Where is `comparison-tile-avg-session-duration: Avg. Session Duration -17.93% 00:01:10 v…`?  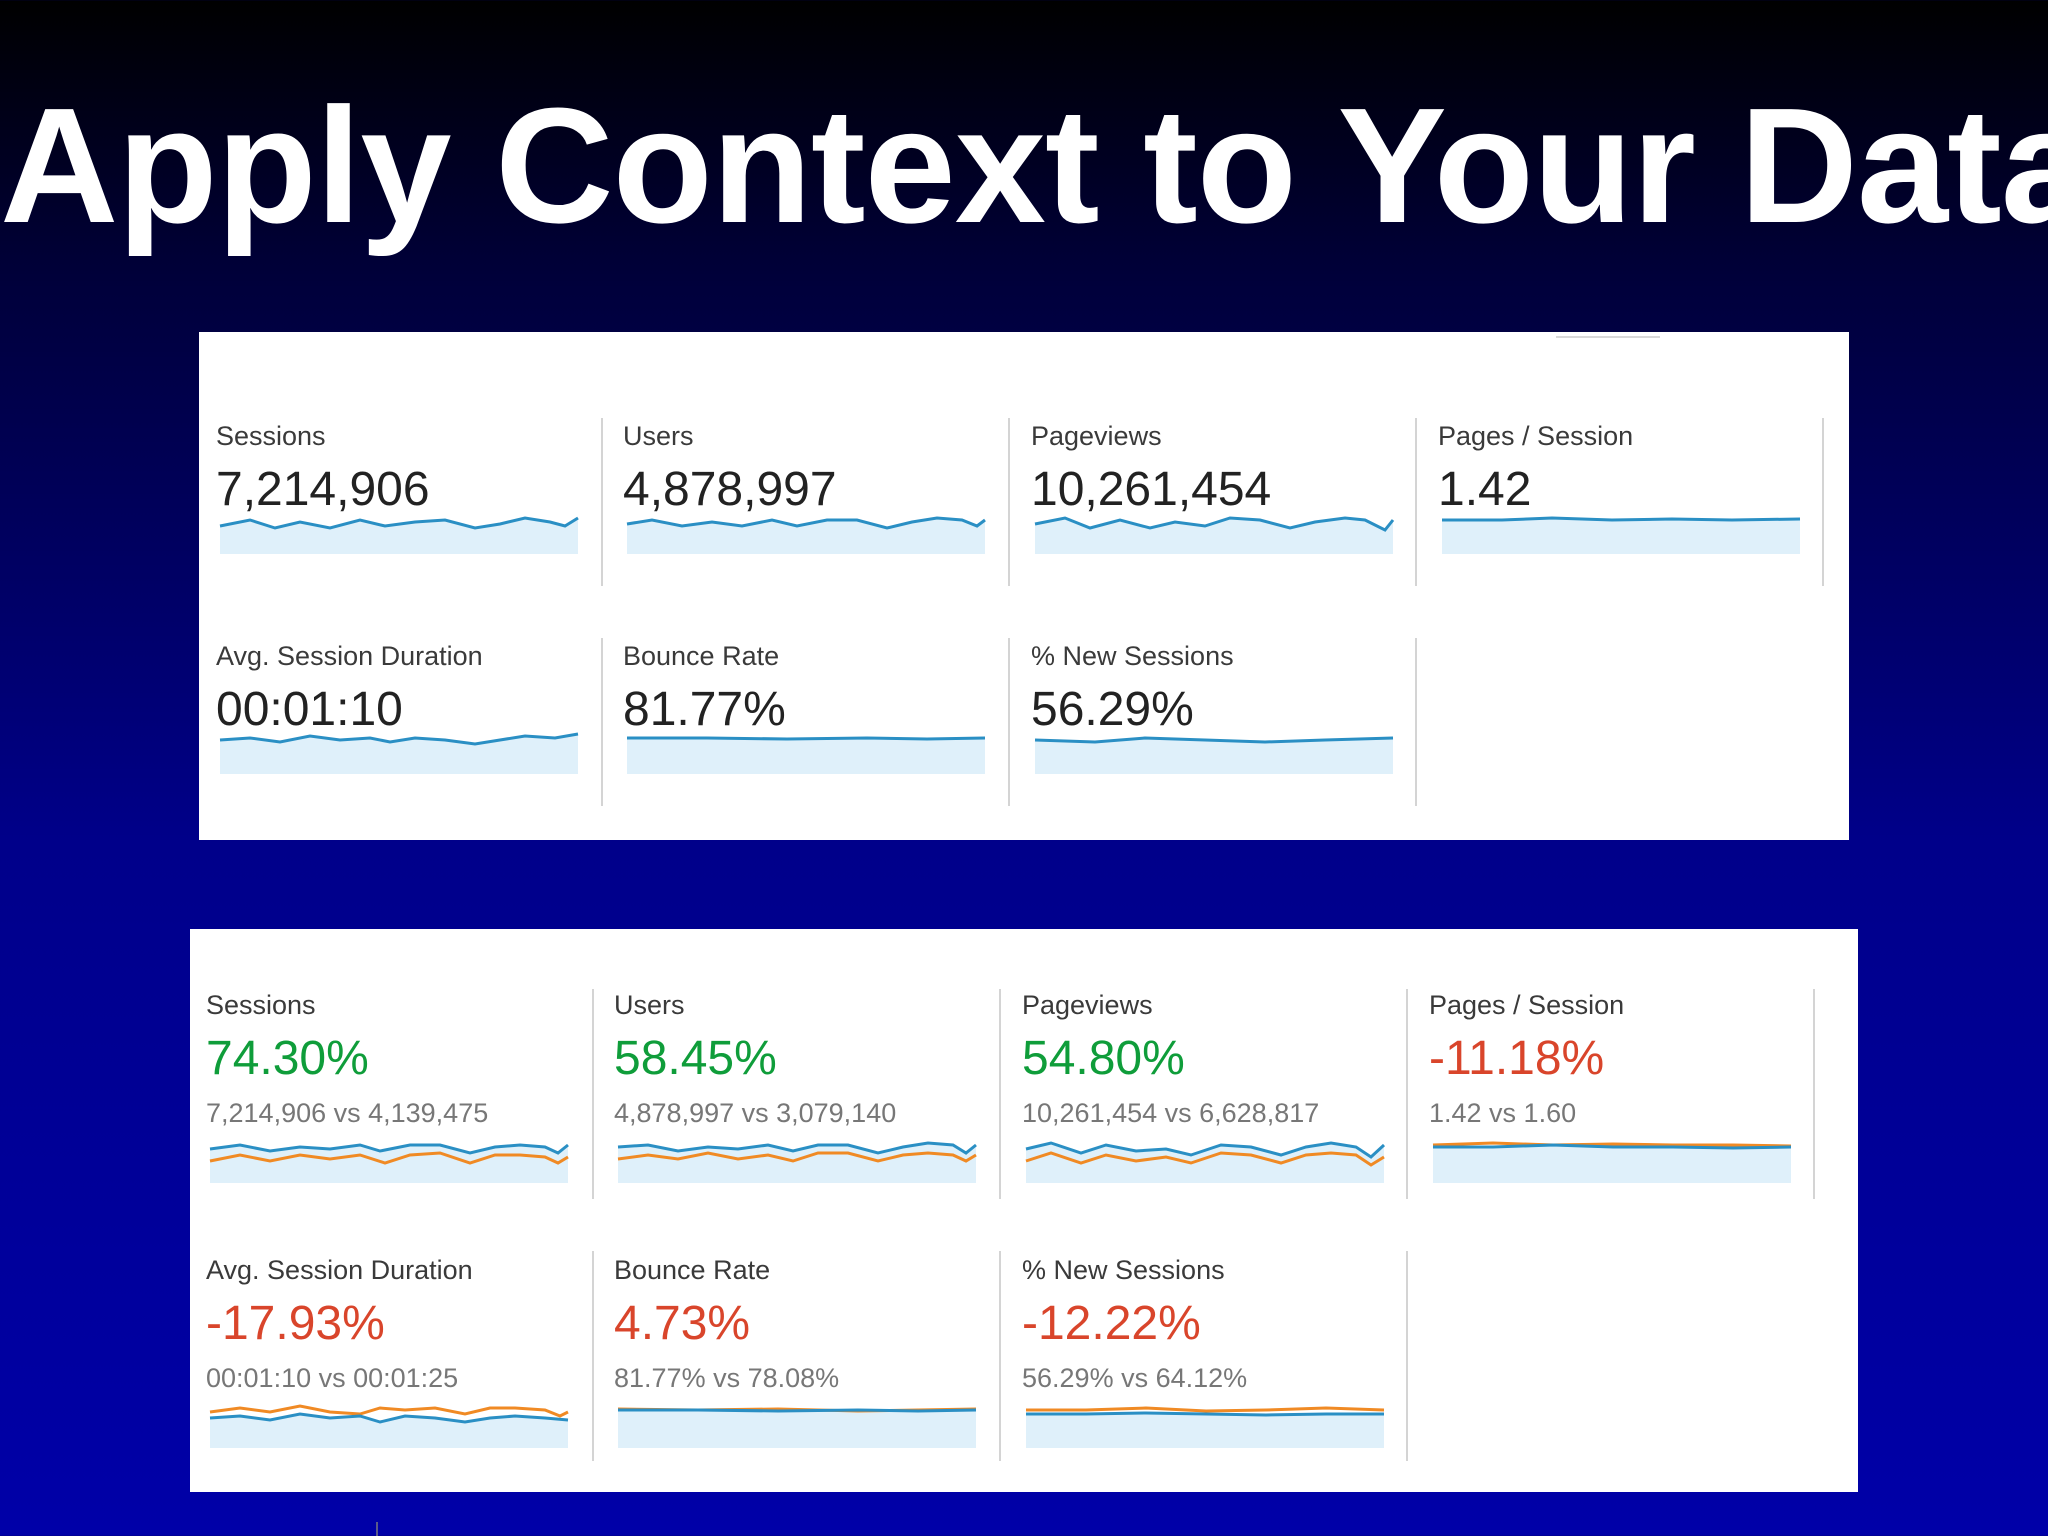 comparison-tile-avg-session-duration: Avg. Session Duration -17.93% 00:01:10 v… is located at coordinates (391, 1352).